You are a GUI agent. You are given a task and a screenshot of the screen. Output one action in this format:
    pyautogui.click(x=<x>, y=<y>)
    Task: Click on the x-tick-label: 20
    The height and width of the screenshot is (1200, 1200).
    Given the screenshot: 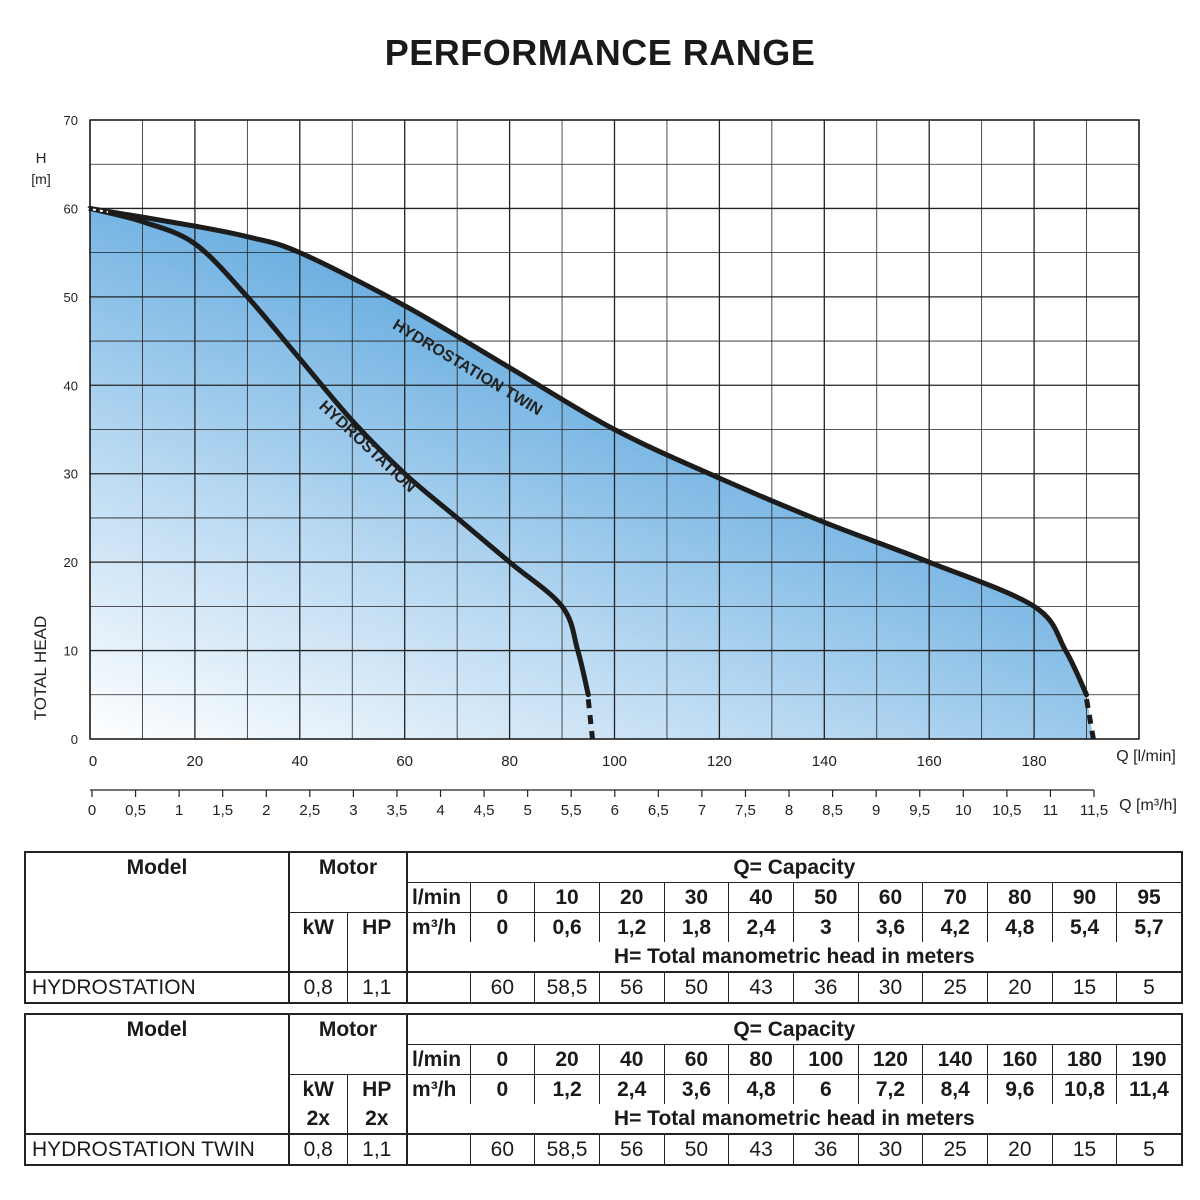 What is the action you would take?
    pyautogui.click(x=195, y=761)
    